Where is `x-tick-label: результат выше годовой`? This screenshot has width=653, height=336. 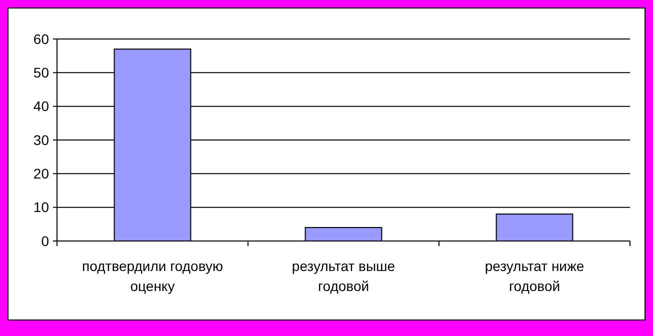 x-tick-label: результат выше годовой is located at coordinates (344, 276).